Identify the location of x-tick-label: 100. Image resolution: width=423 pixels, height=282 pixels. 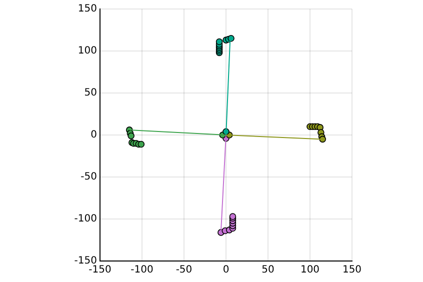
(310, 270).